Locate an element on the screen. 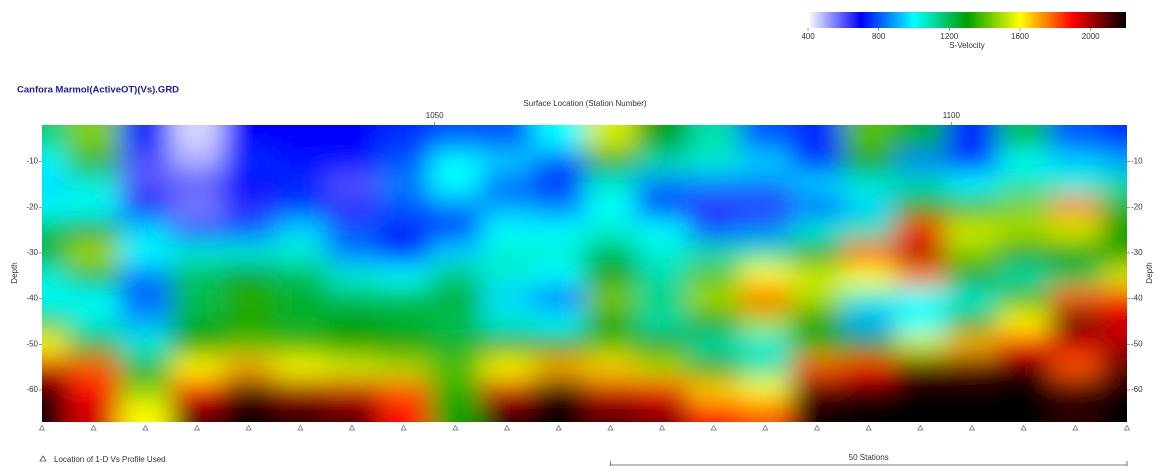 This screenshot has width=1159, height=474. y-tick-label-right: -20 is located at coordinates (1137, 206).